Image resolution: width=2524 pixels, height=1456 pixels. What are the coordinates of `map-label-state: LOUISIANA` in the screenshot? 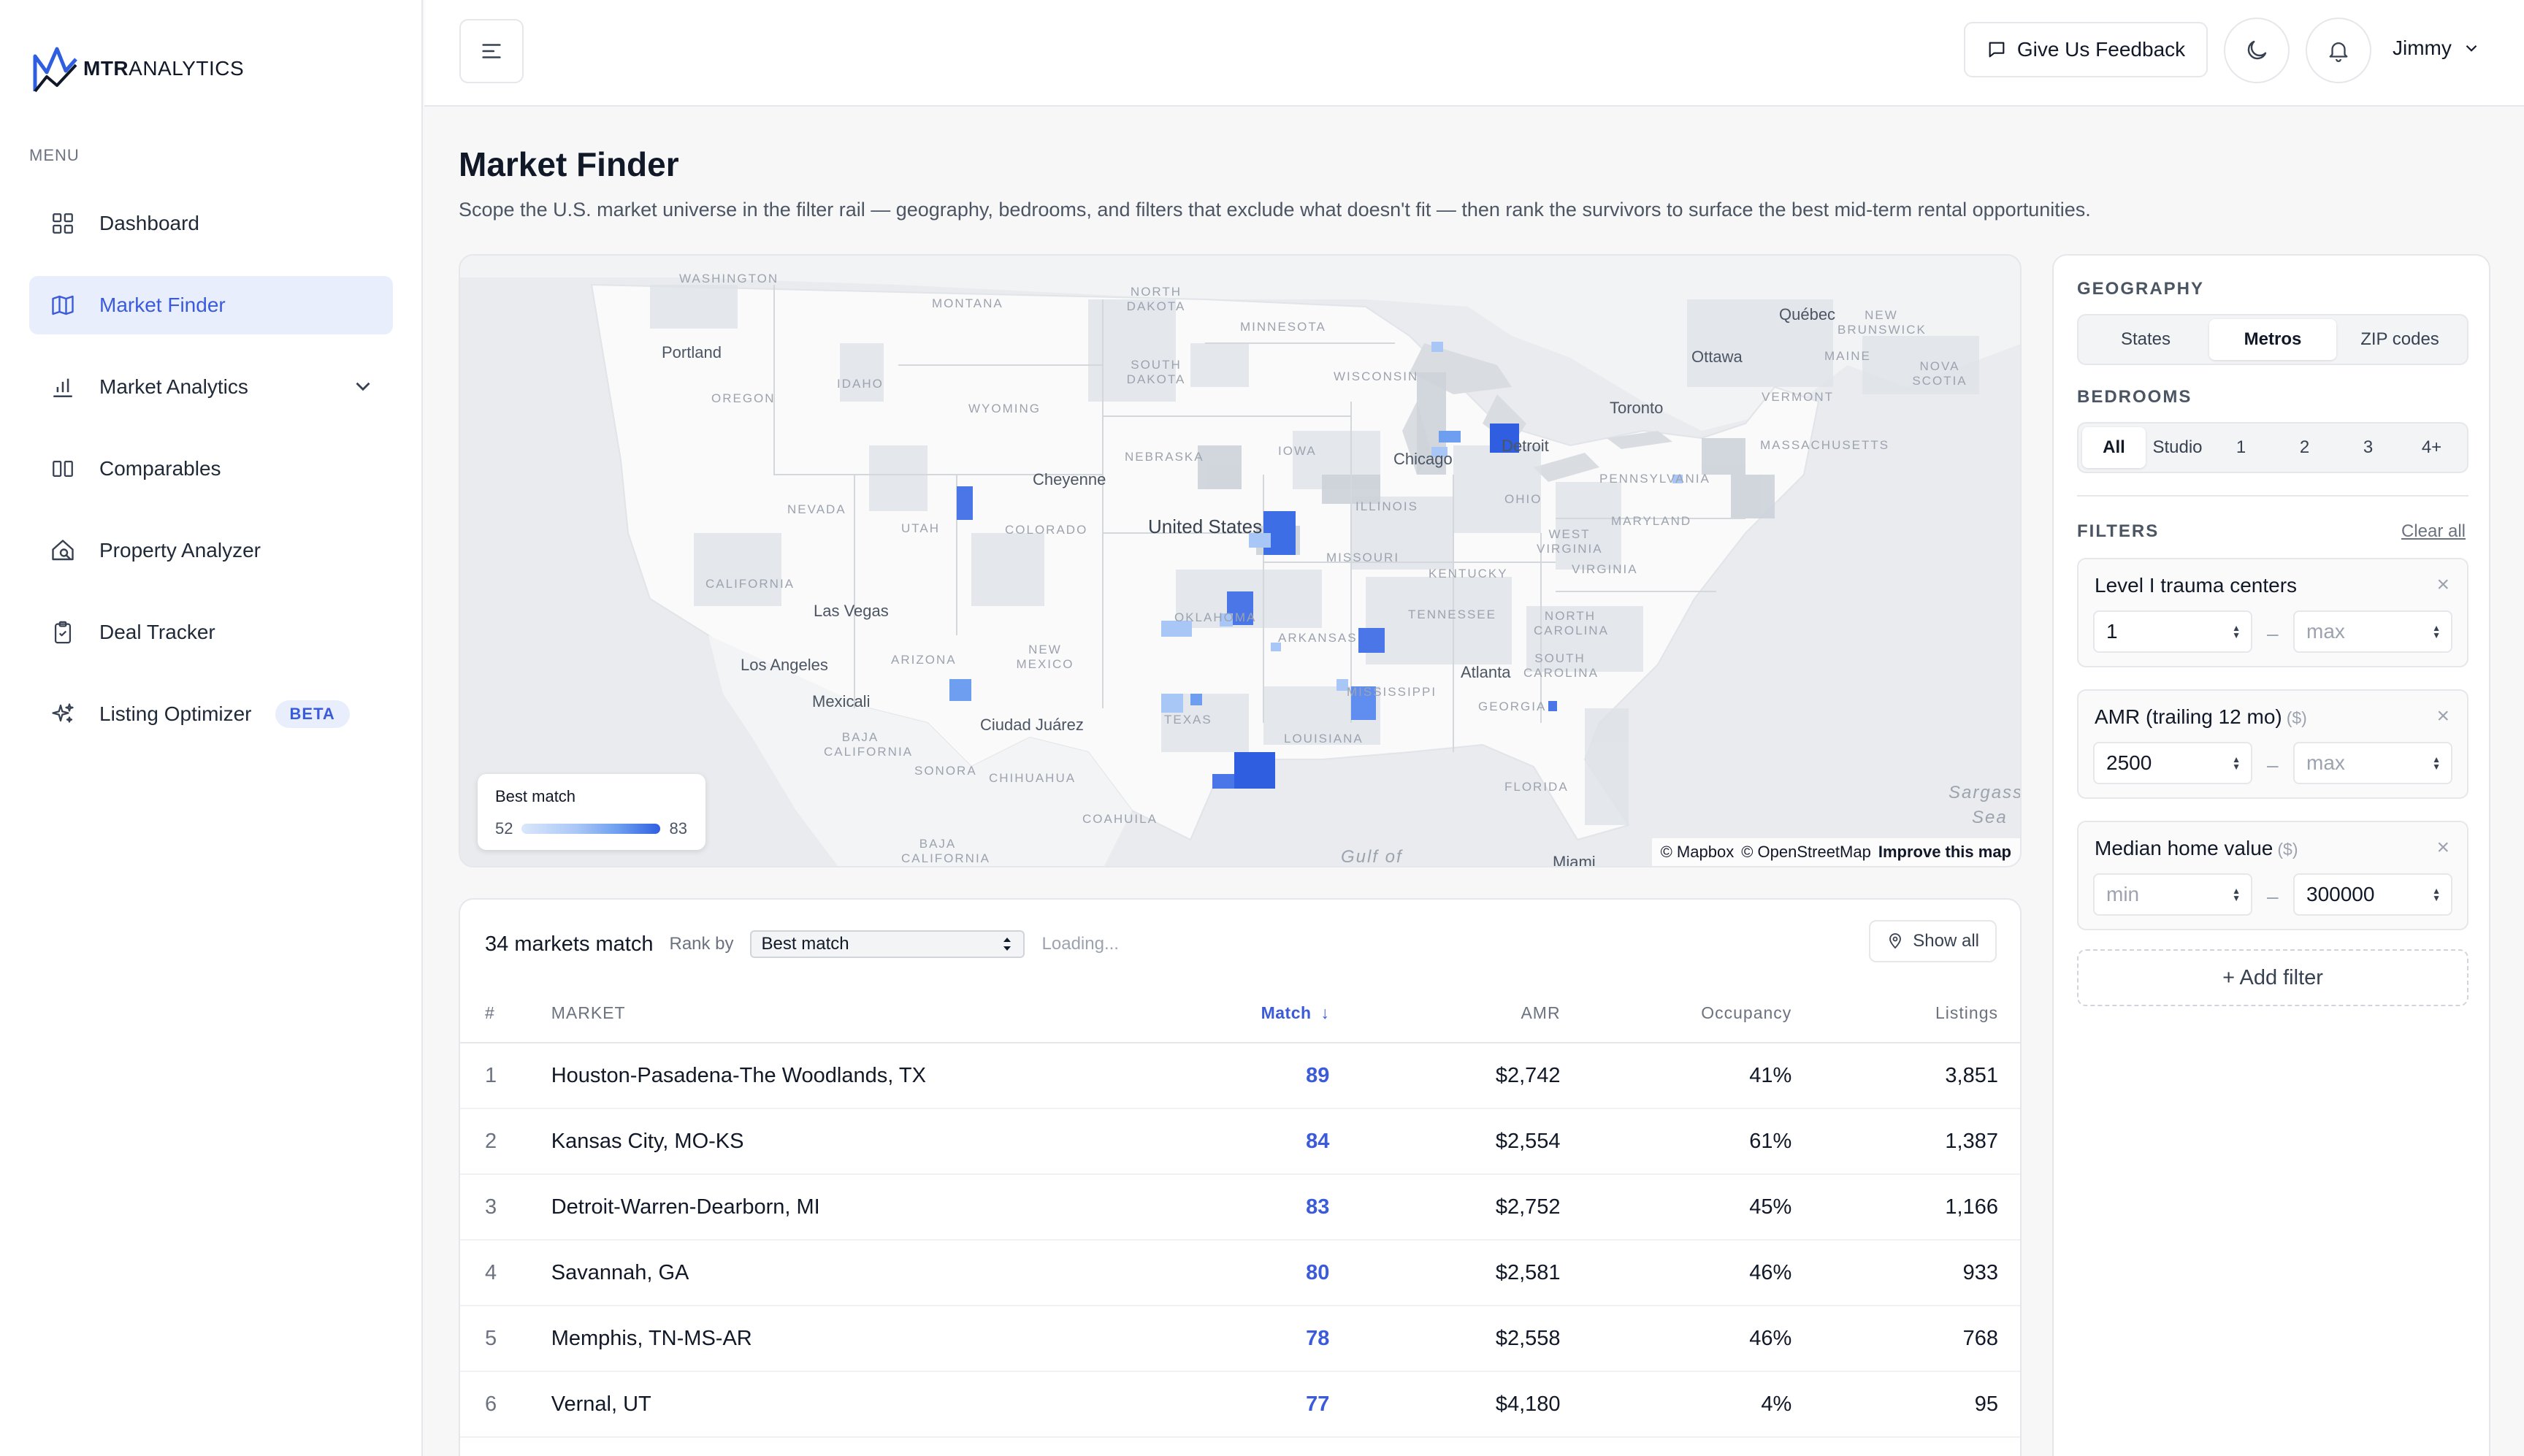 It's located at (1324, 739).